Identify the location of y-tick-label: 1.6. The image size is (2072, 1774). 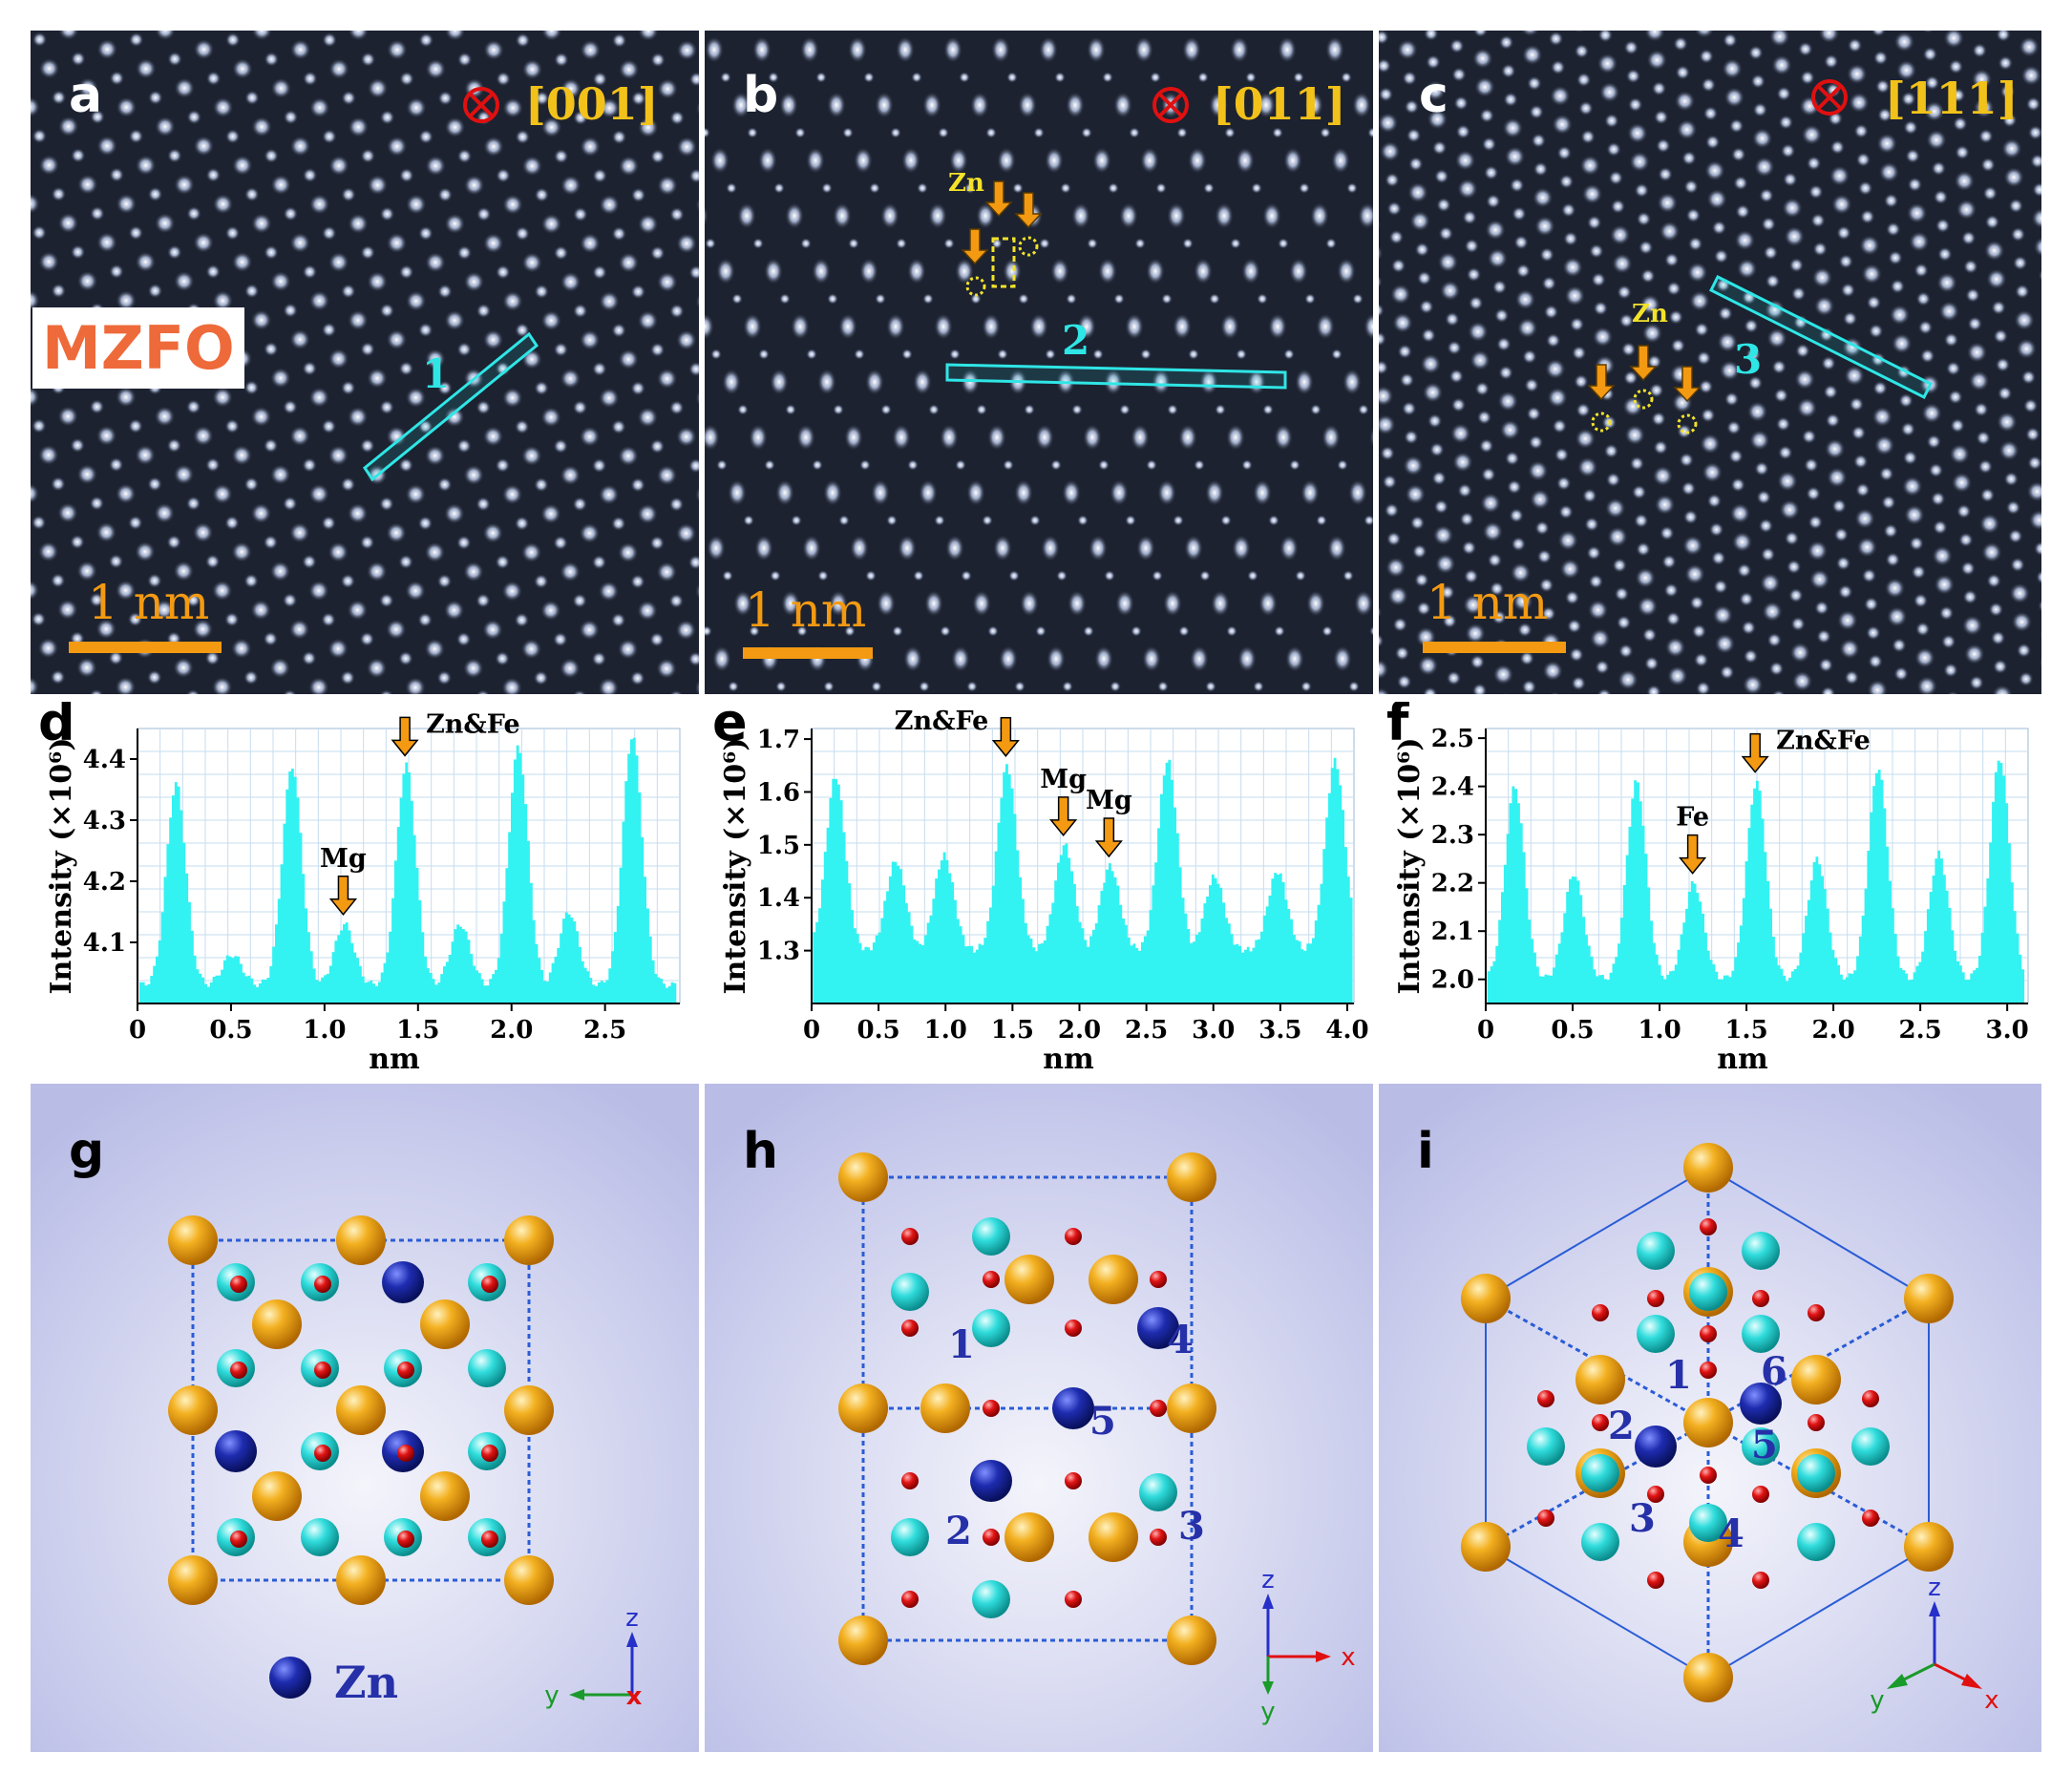
(779, 792).